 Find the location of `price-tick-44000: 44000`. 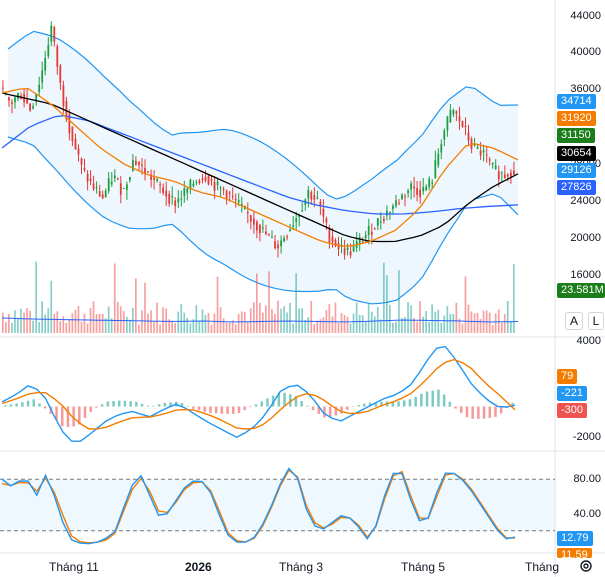

price-tick-44000: 44000 is located at coordinates (585, 16).